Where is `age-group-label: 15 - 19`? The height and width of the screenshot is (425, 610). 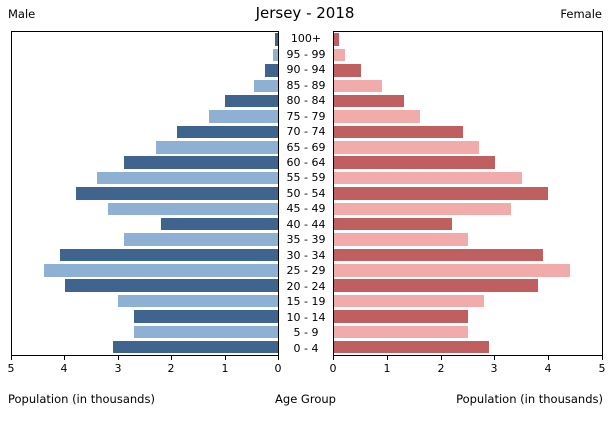 age-group-label: 15 - 19 is located at coordinates (306, 302).